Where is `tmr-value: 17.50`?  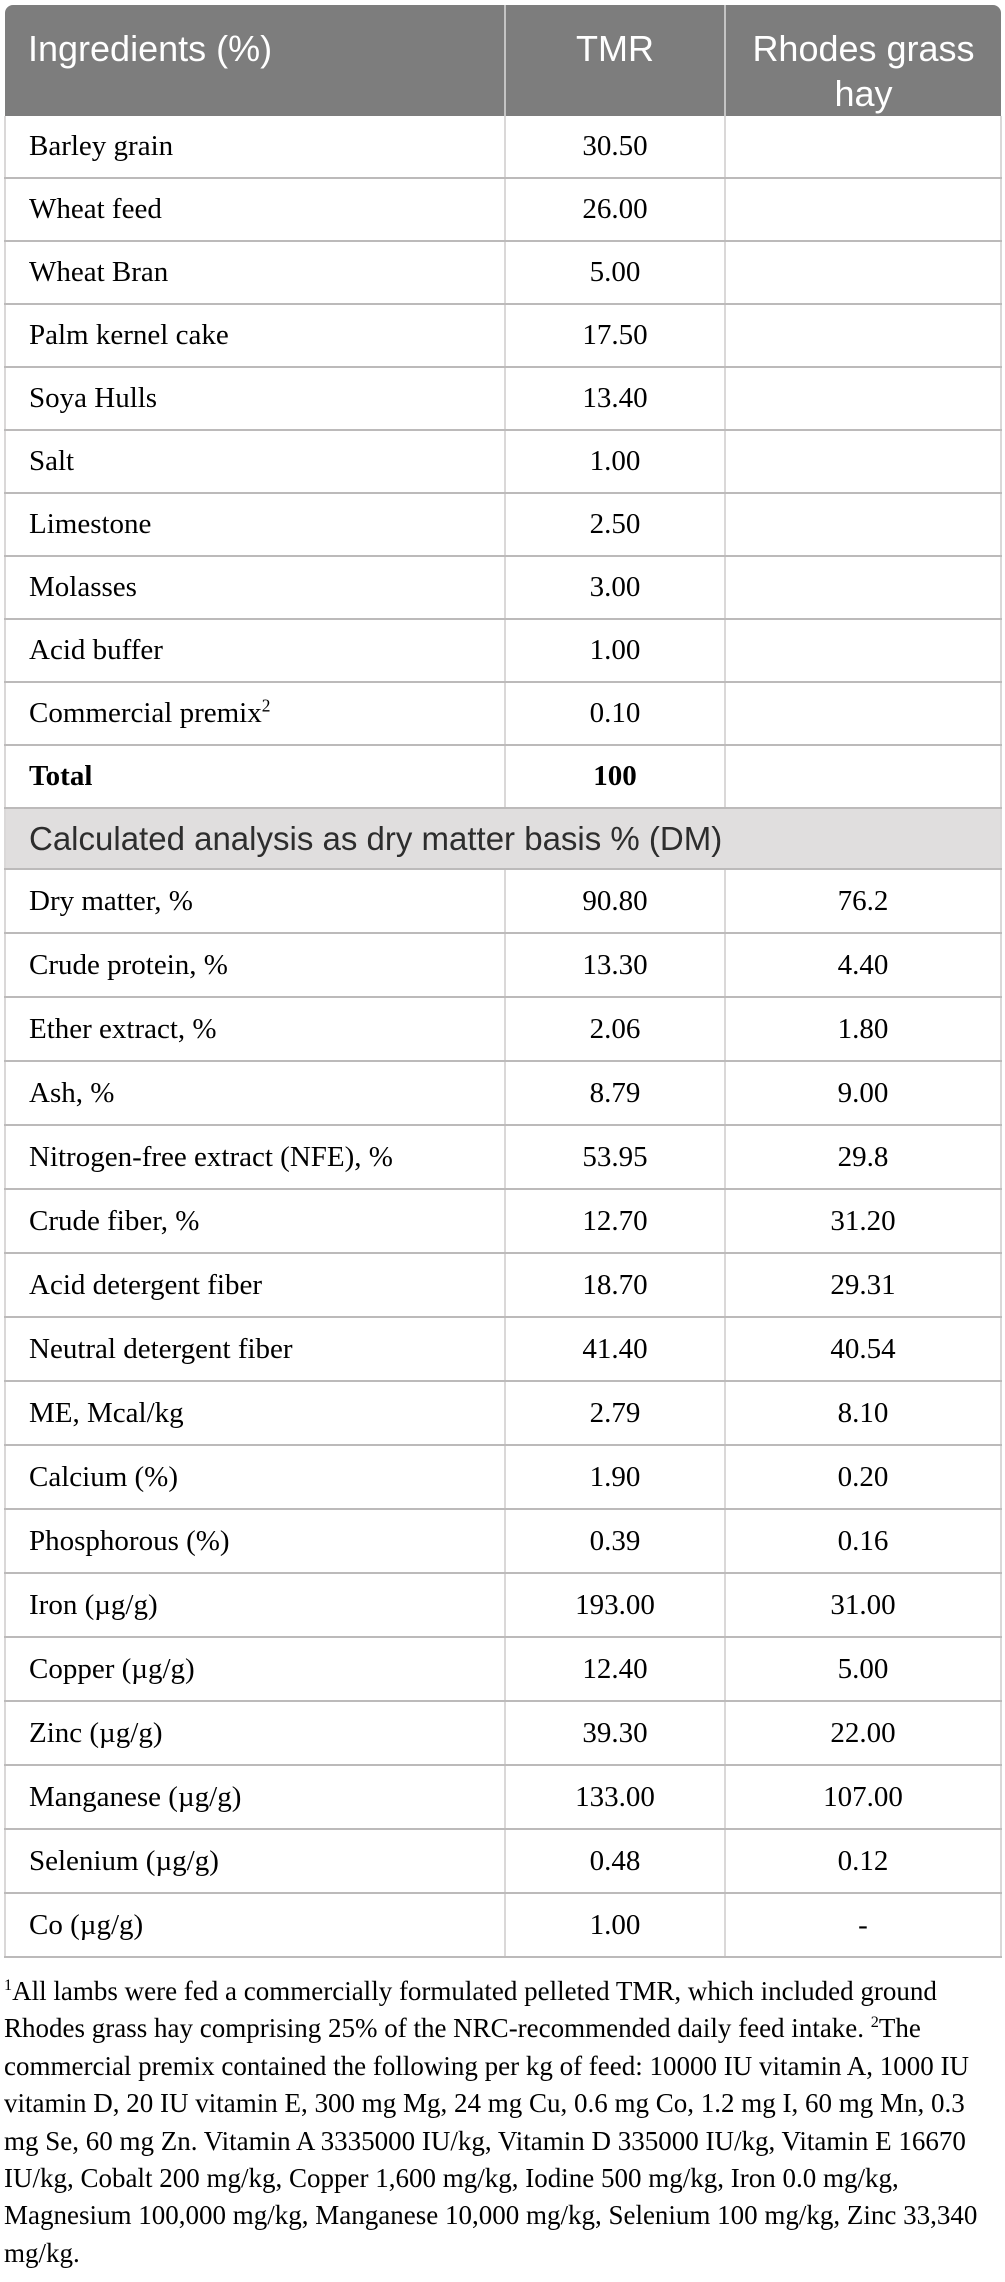
tmr-value: 17.50 is located at coordinates (614, 336).